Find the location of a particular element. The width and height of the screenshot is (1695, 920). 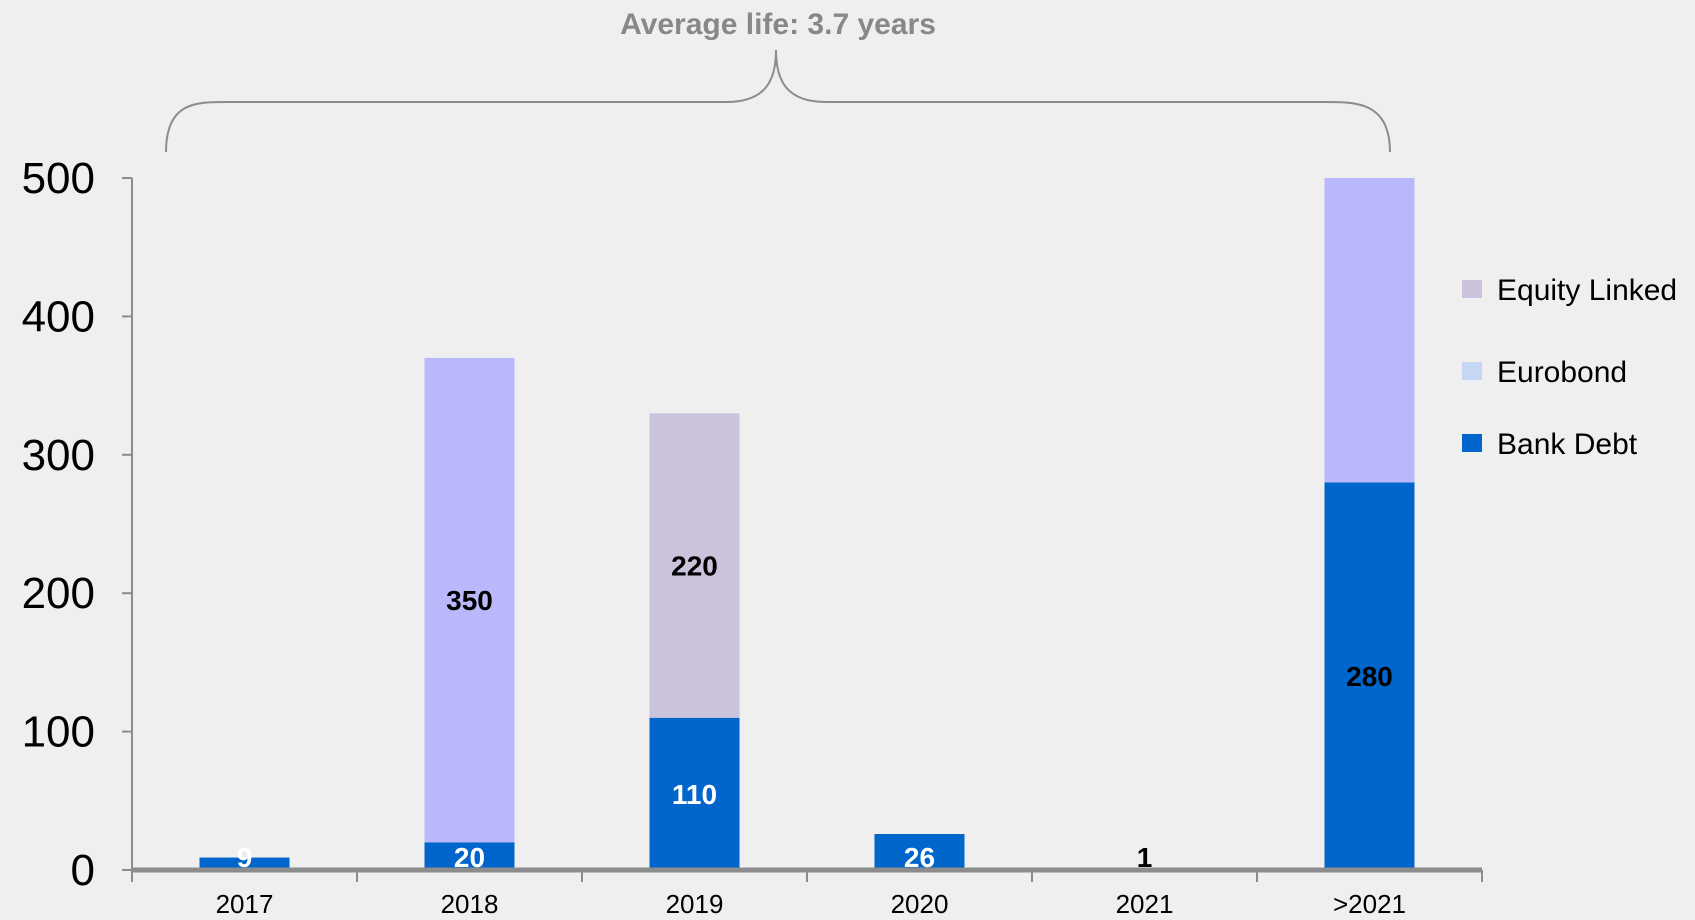

data-label: 1 is located at coordinates (1145, 857).